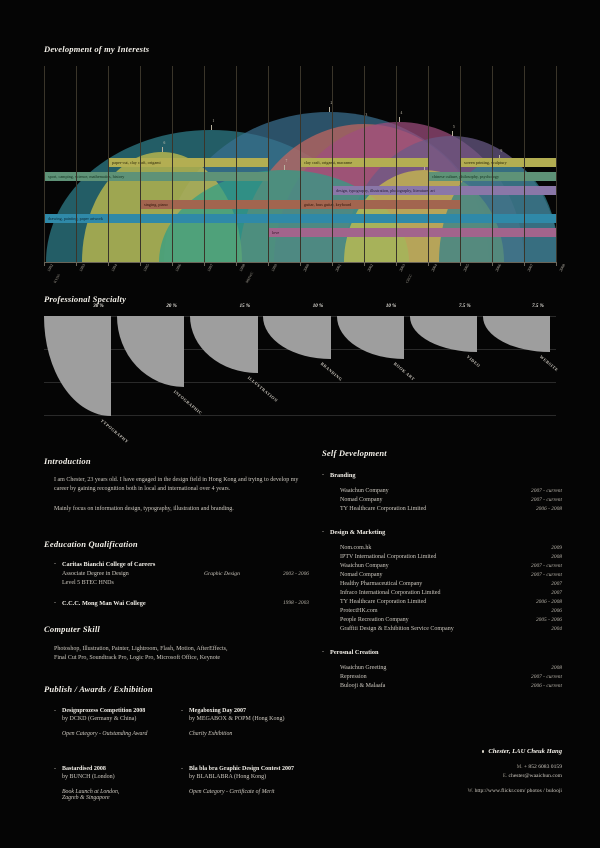  Describe the element at coordinates (556, 584) in the screenshot. I see `self-development-dates: 2007` at that location.